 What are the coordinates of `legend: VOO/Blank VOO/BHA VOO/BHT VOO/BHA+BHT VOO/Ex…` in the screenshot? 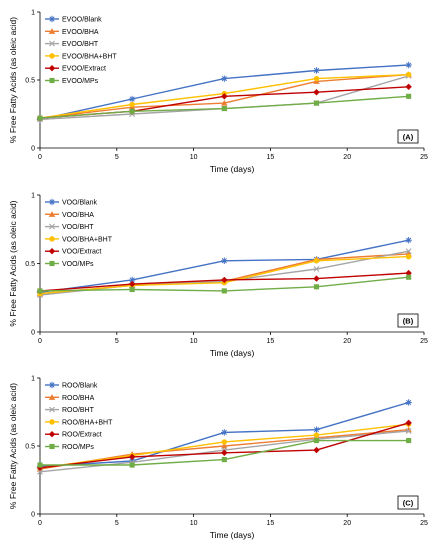 It's located at (81, 234).